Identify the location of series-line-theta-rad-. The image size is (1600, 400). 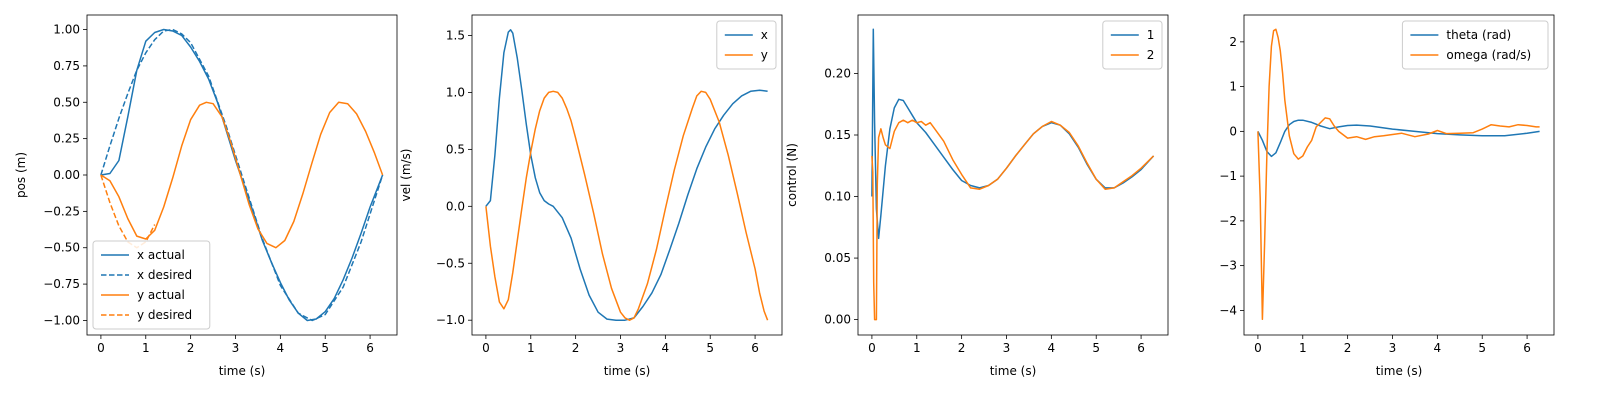
(1398, 138).